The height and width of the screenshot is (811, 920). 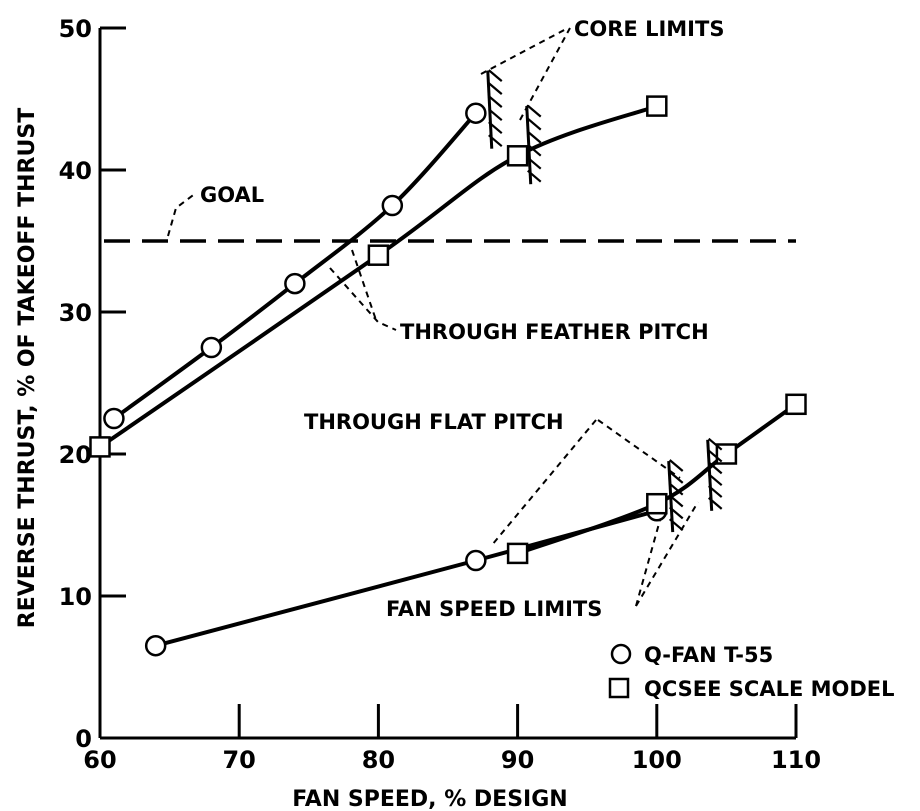 I want to click on x-tick-label: 80, so click(x=378, y=760).